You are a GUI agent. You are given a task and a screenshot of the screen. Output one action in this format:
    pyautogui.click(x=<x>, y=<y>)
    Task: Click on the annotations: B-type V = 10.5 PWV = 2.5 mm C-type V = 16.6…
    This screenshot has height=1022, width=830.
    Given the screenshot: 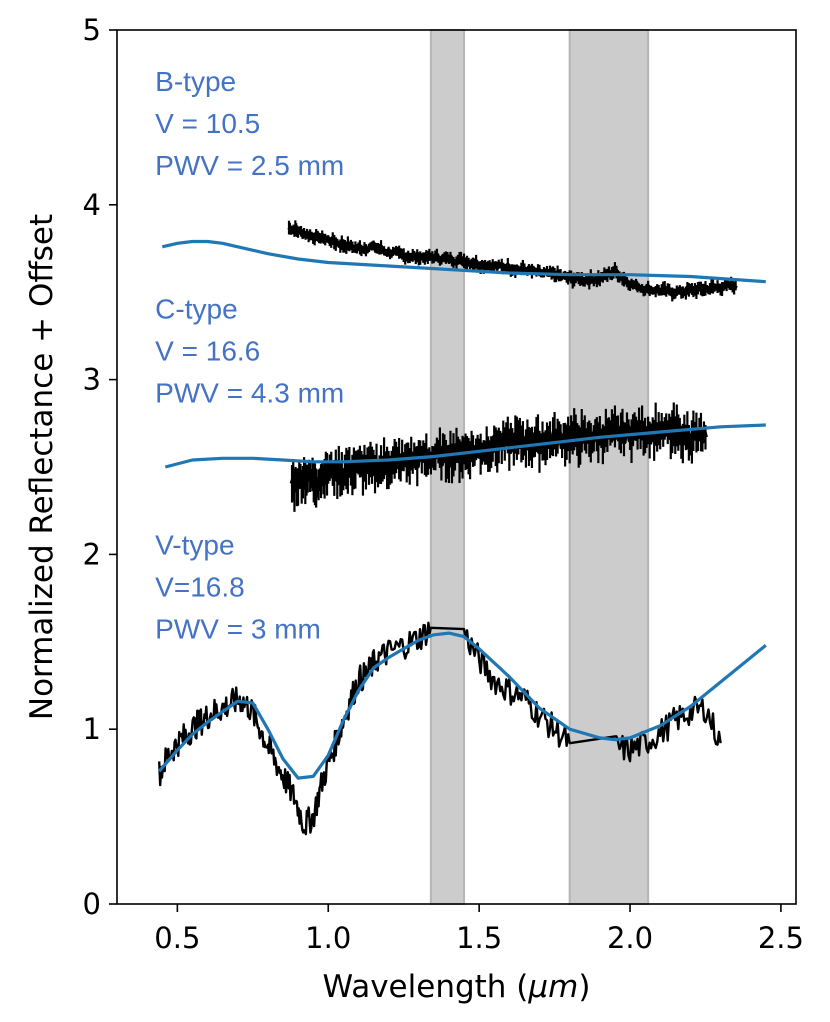 What is the action you would take?
    pyautogui.click(x=249, y=355)
    